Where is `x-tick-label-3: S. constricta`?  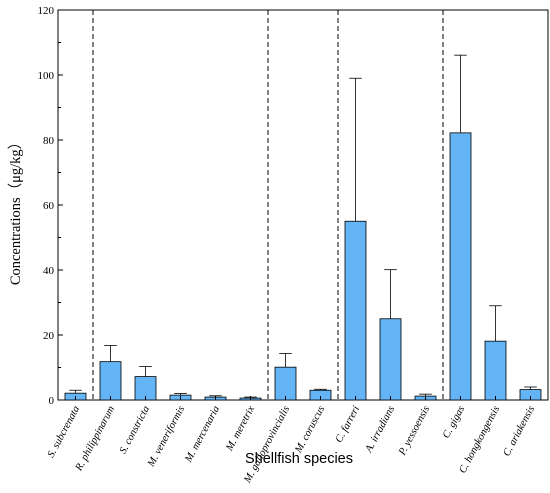
x-tick-label-3: S. constricta is located at coordinates (135, 430).